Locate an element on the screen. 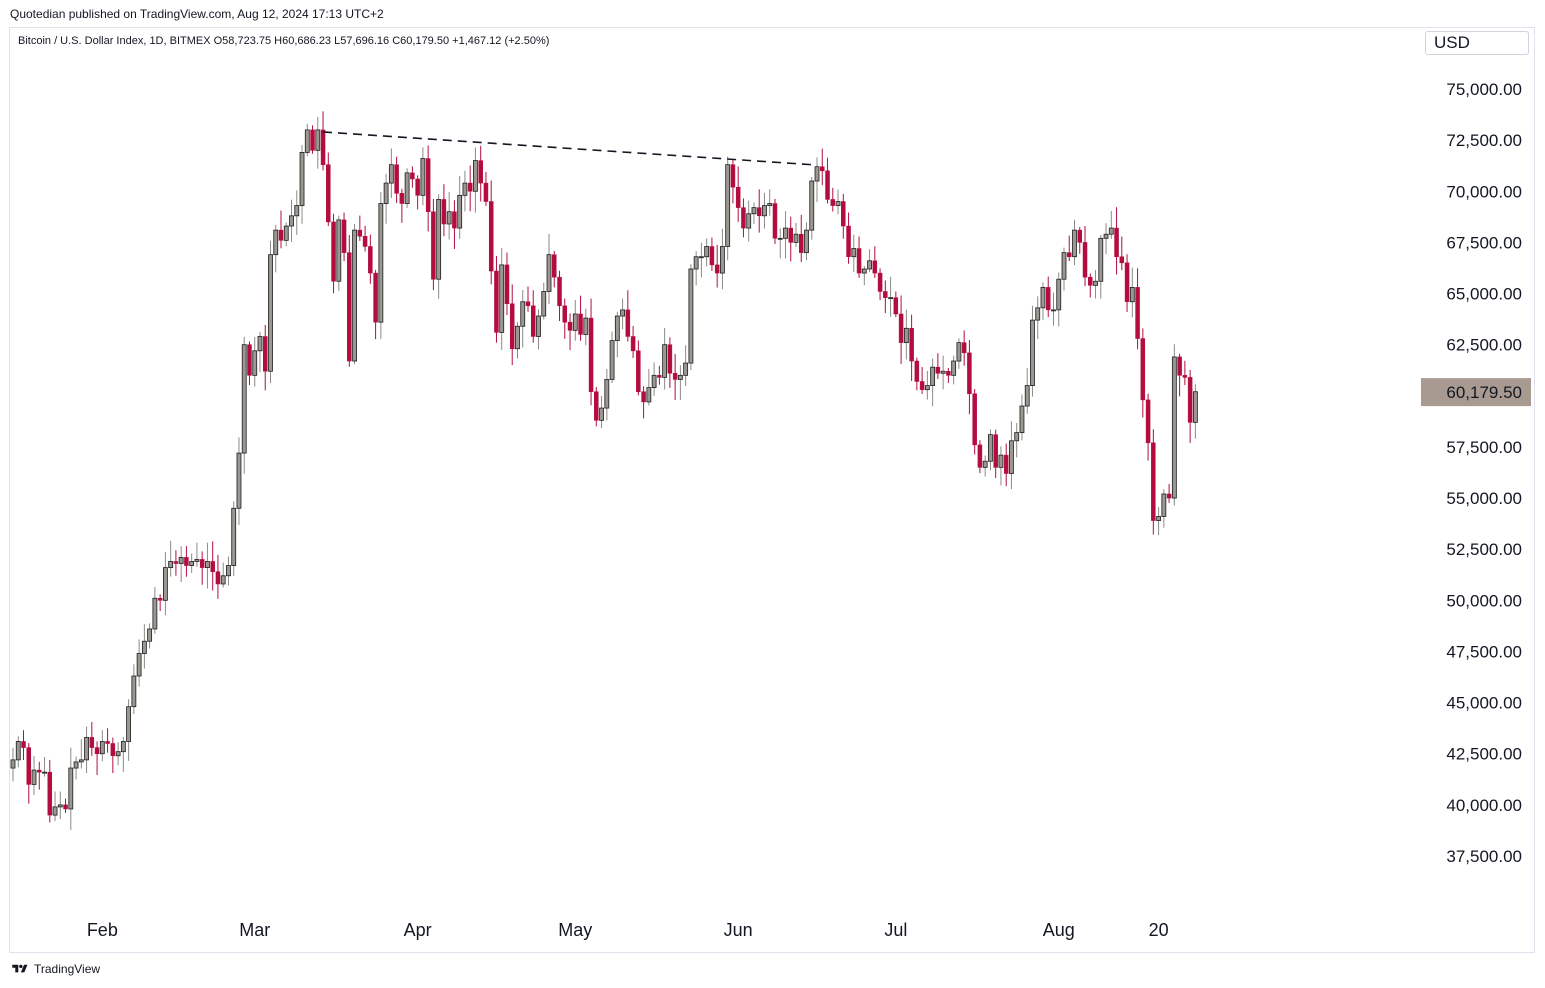 The width and height of the screenshot is (1545, 988). price-tick-label: 52,500.00 is located at coordinates (1484, 549).